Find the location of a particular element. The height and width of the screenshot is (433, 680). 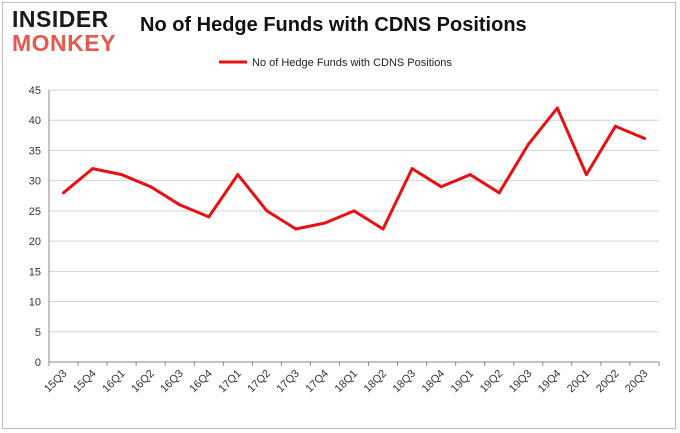

legend: No of Hedge Funds with CDNS Positions is located at coordinates (335, 63).